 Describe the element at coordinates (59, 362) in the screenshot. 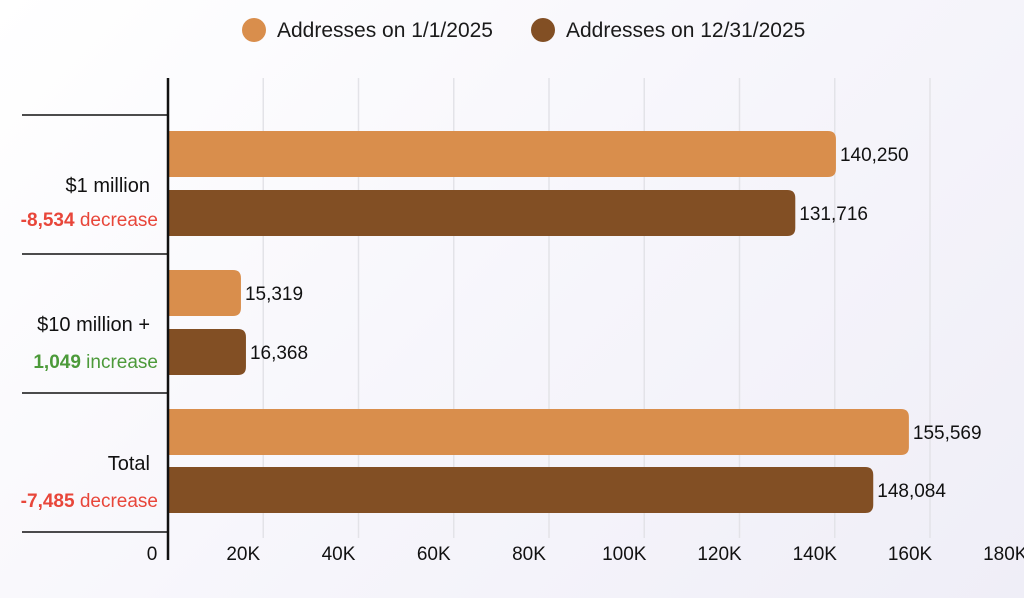

I see `change-number: 1,049` at that location.